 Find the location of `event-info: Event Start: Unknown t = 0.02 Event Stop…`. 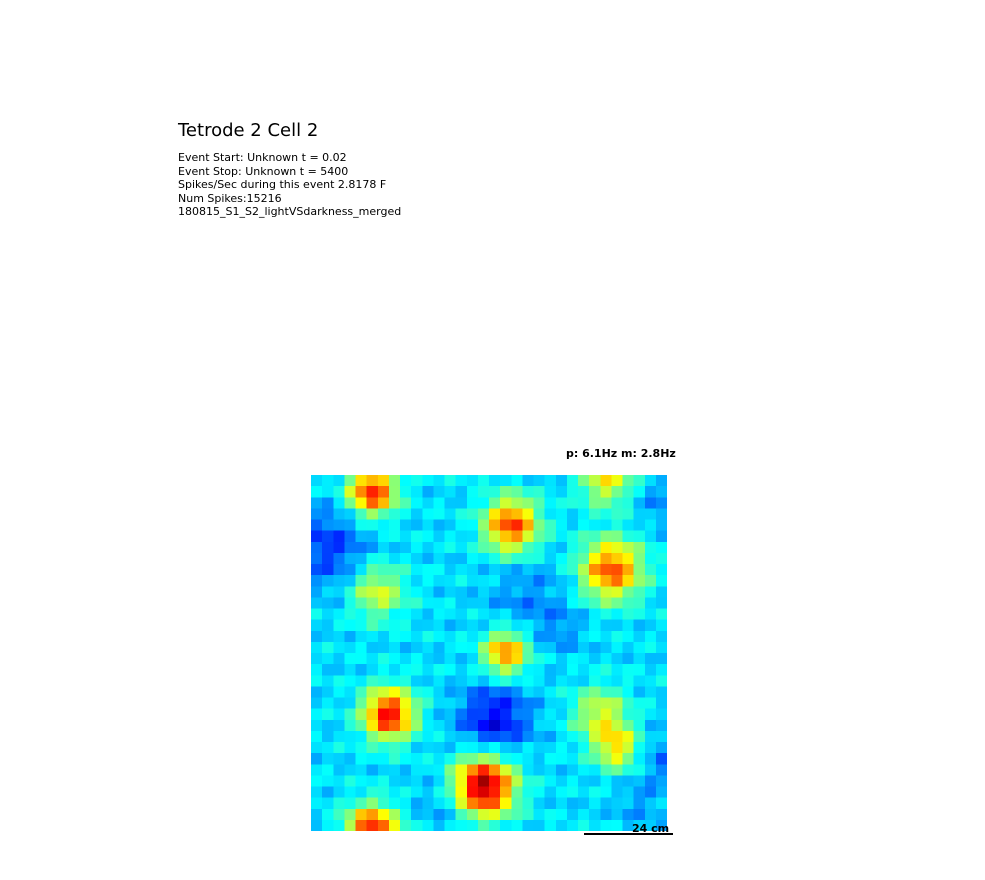

event-info: Event Start: Unknown t = 0.02 Event Stop… is located at coordinates (289, 185).